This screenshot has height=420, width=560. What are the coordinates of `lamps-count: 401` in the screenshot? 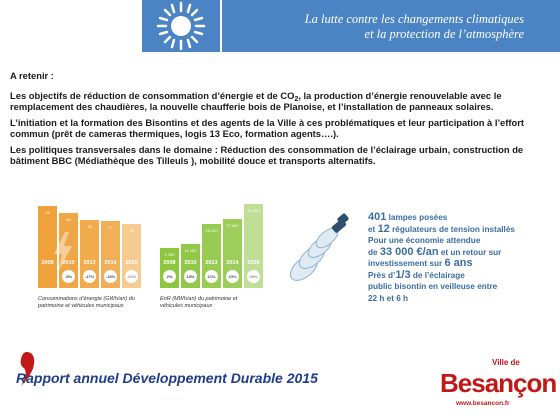 It's located at (377, 217).